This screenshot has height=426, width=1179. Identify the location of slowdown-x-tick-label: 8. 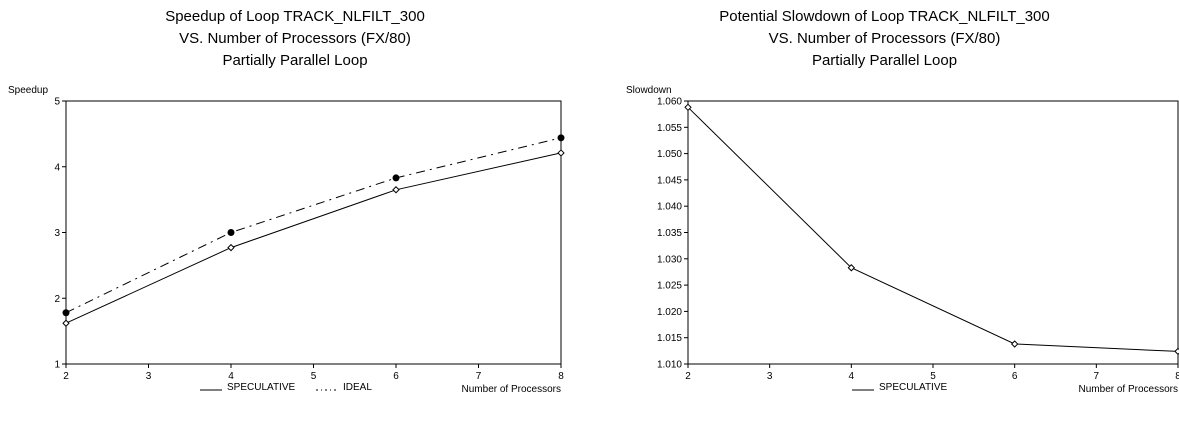
(1177, 376).